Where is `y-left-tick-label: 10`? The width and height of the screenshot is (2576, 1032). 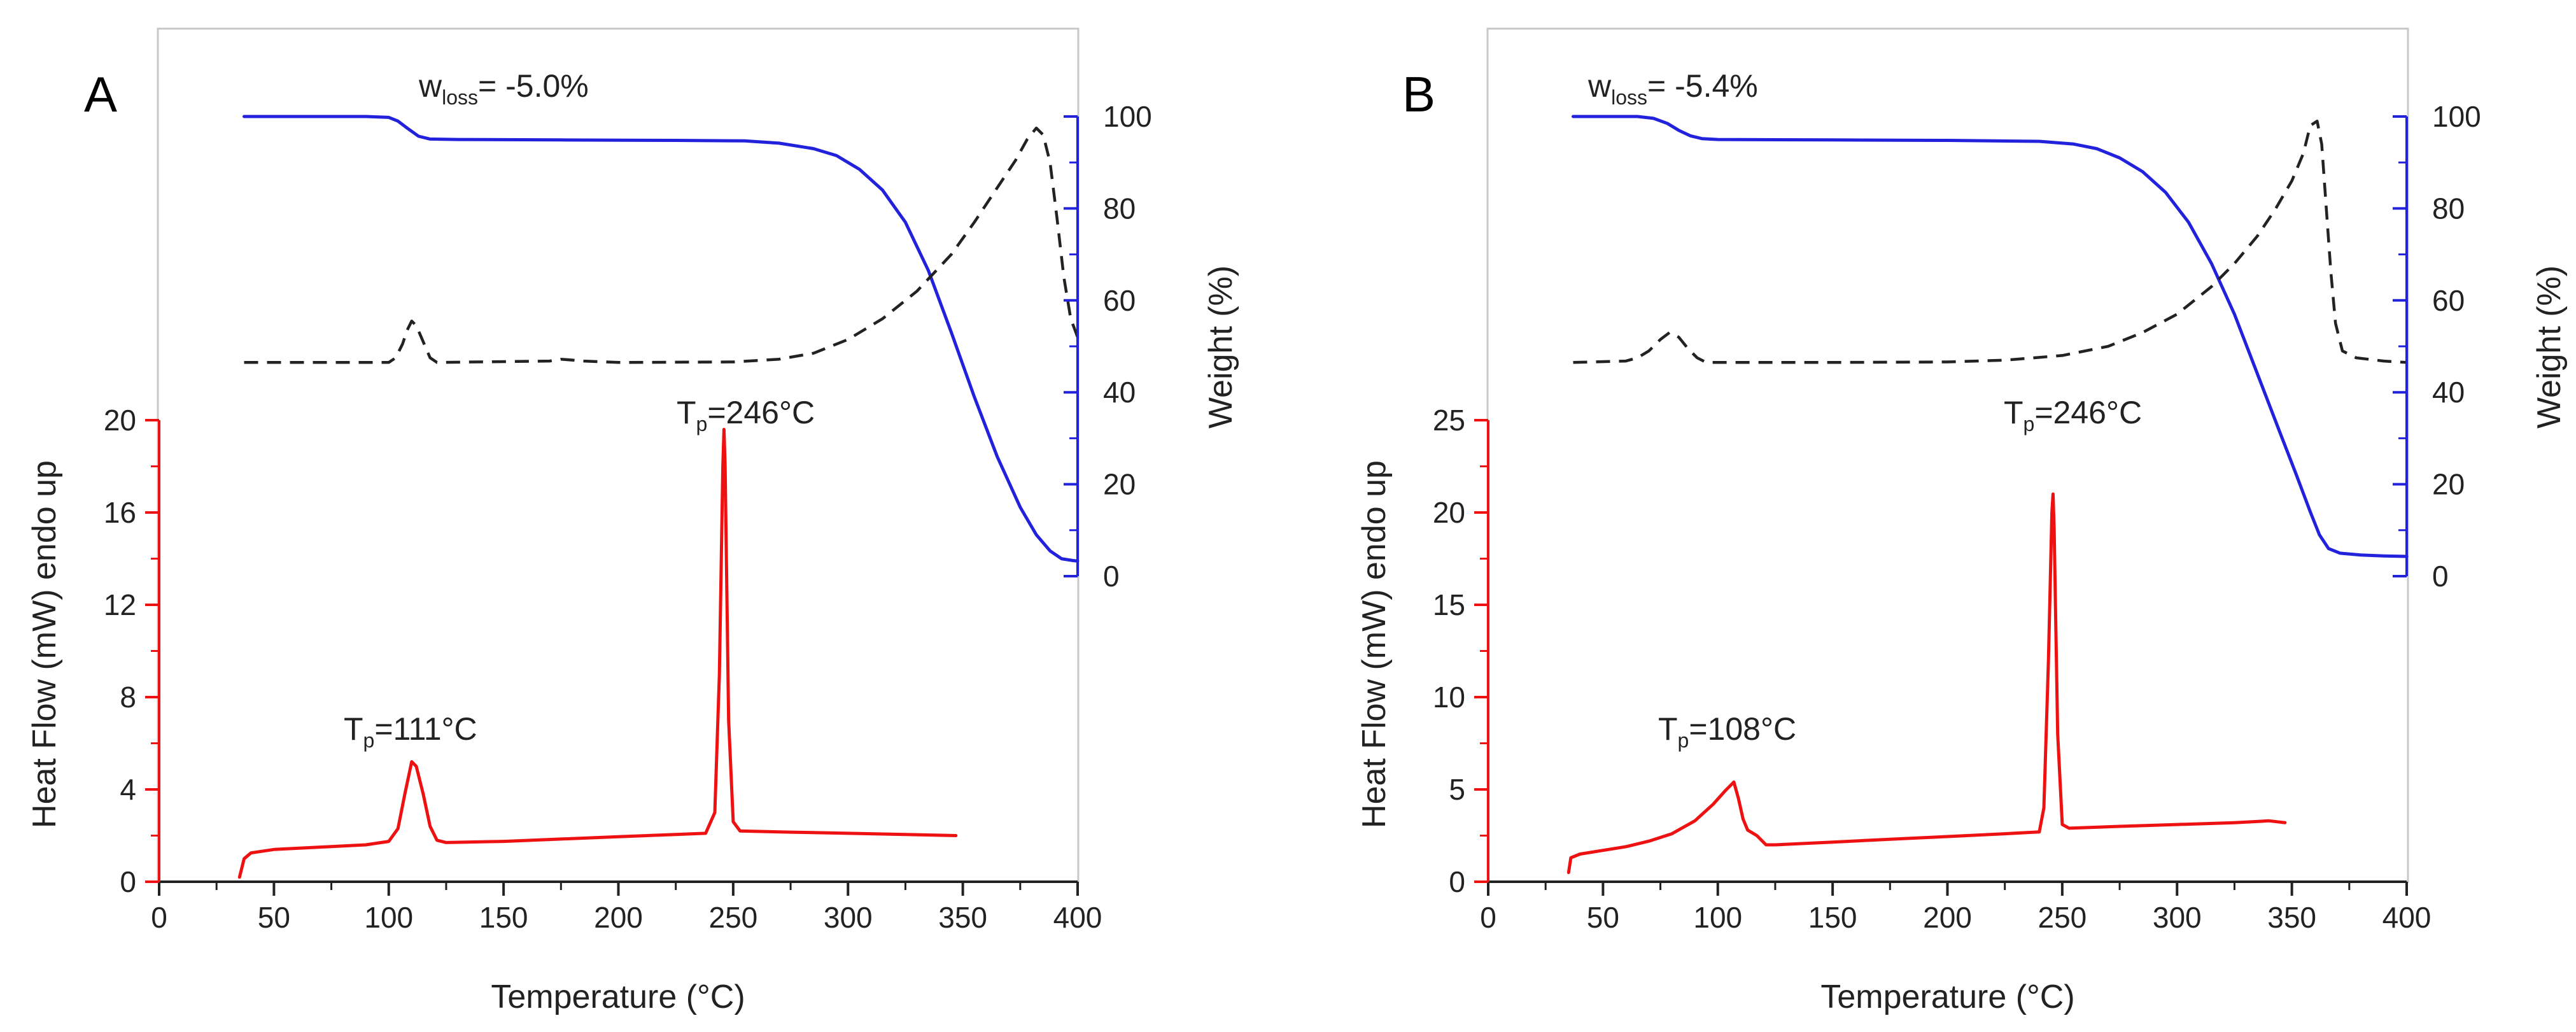 y-left-tick-label: 10 is located at coordinates (1449, 697).